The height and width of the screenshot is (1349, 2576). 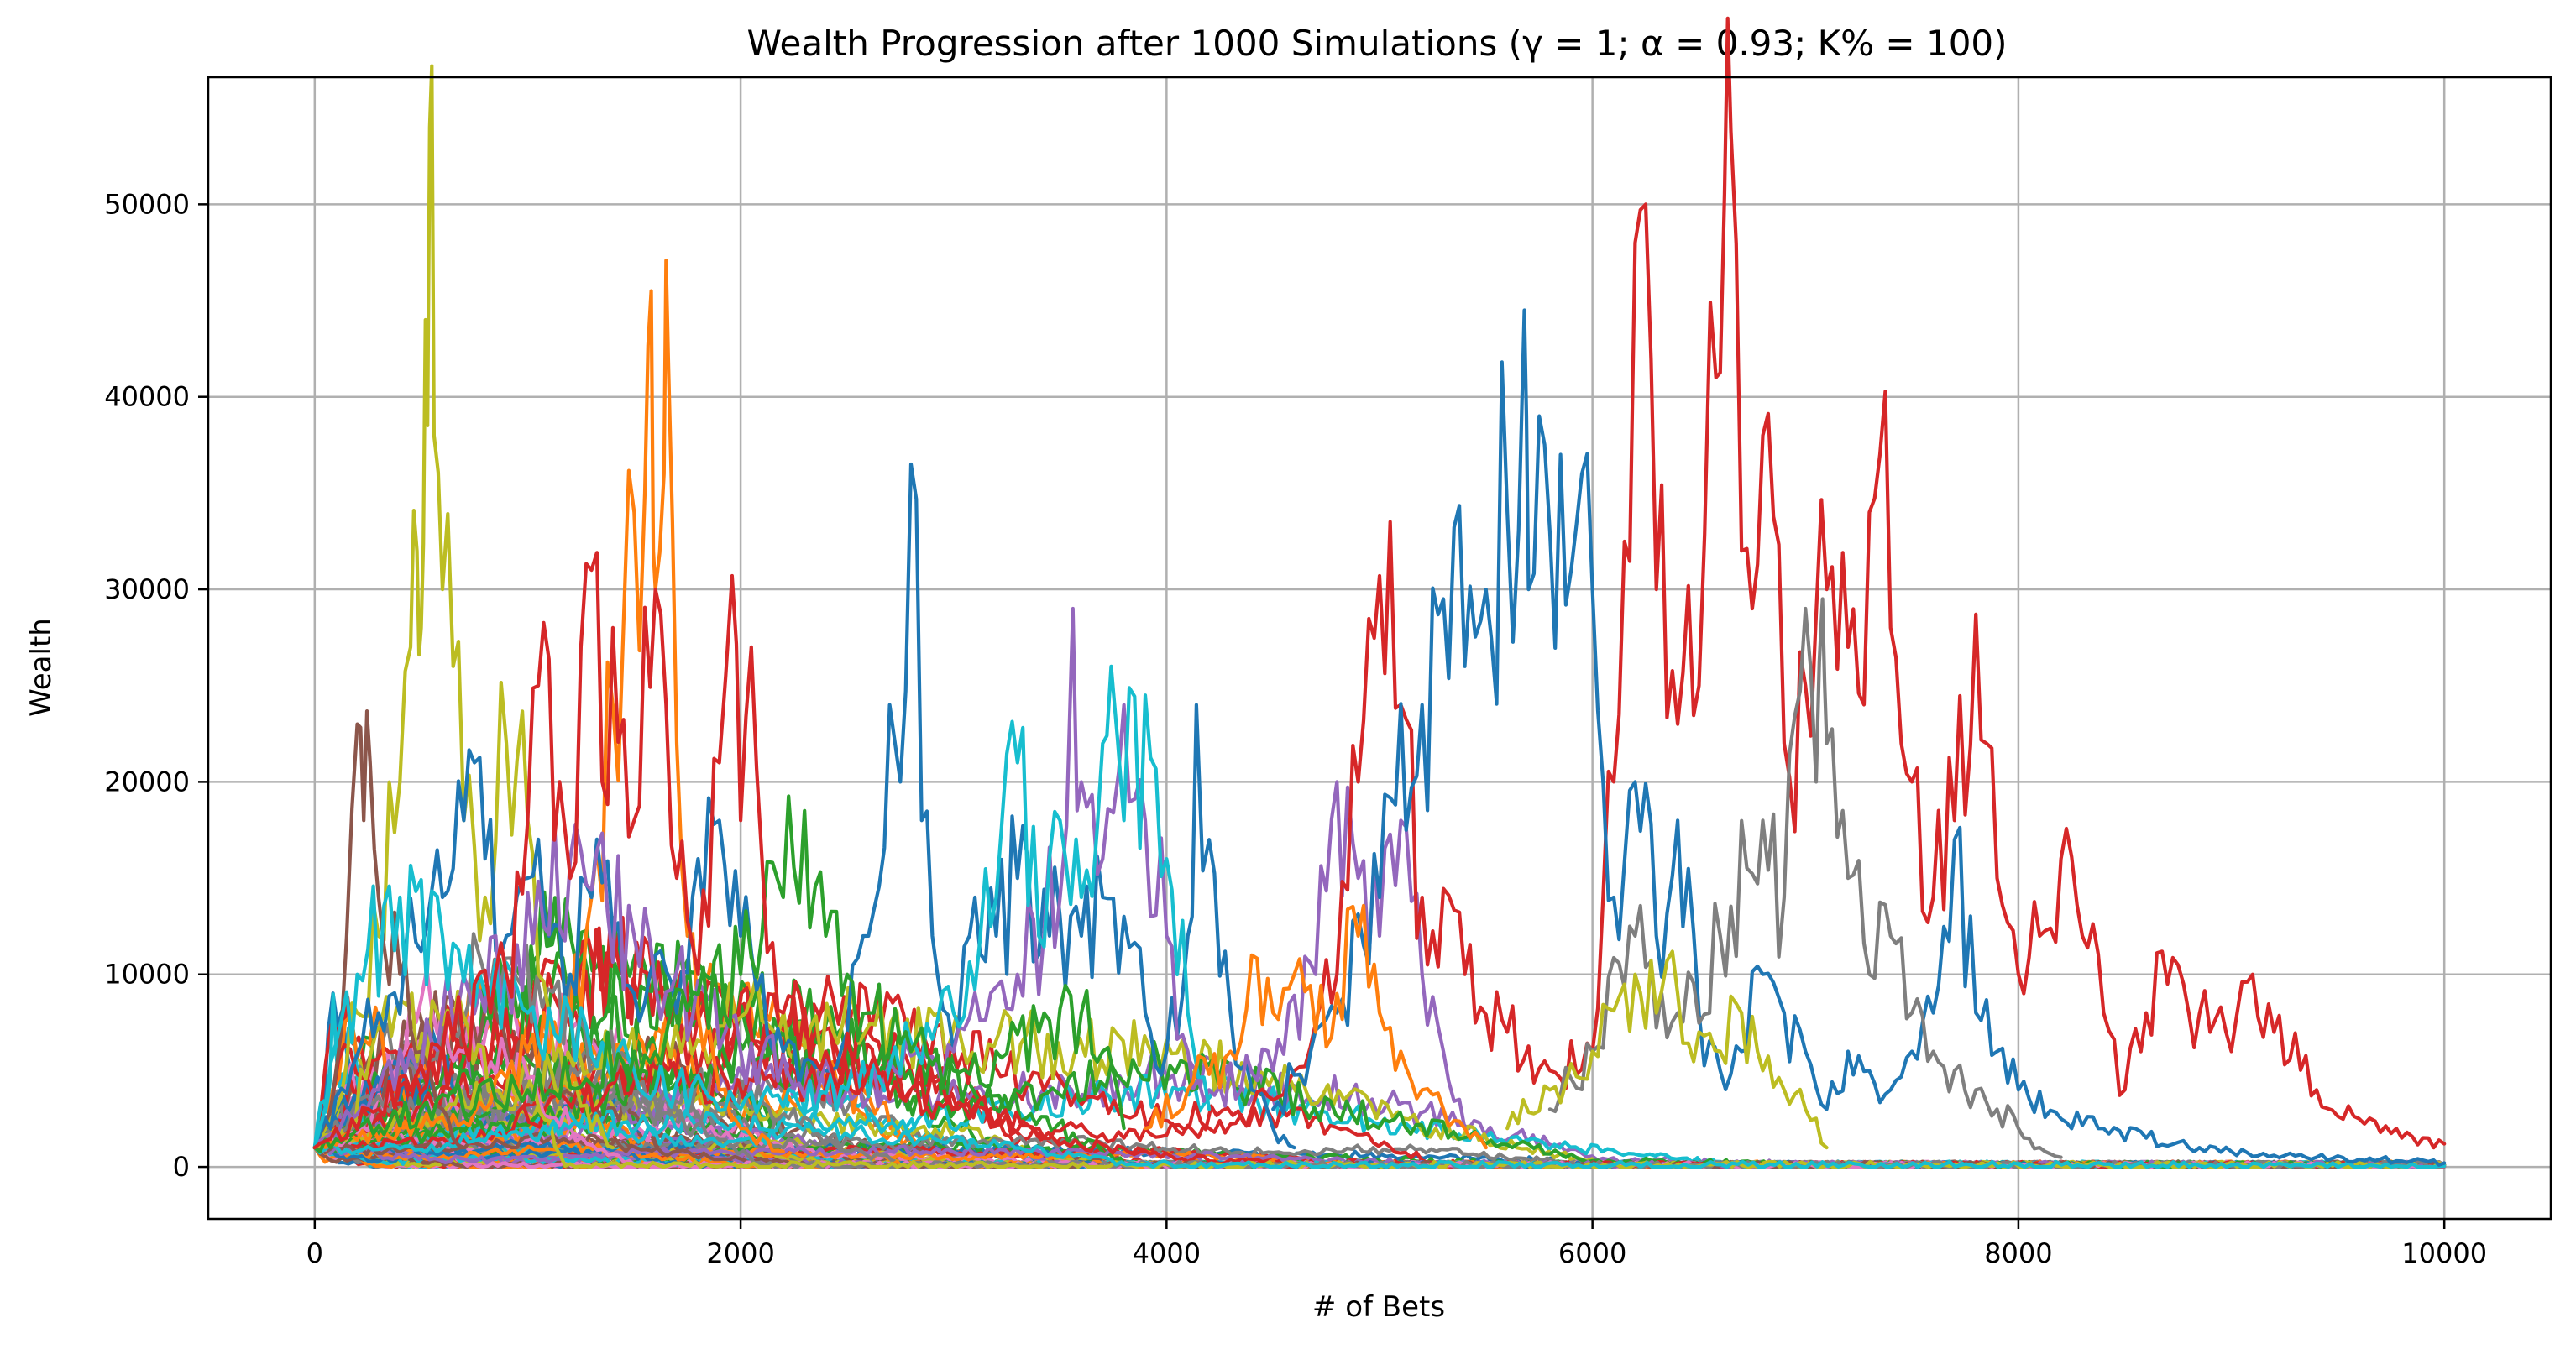 What do you see at coordinates (315, 1253) in the screenshot?
I see `x-tick-label: 0` at bounding box center [315, 1253].